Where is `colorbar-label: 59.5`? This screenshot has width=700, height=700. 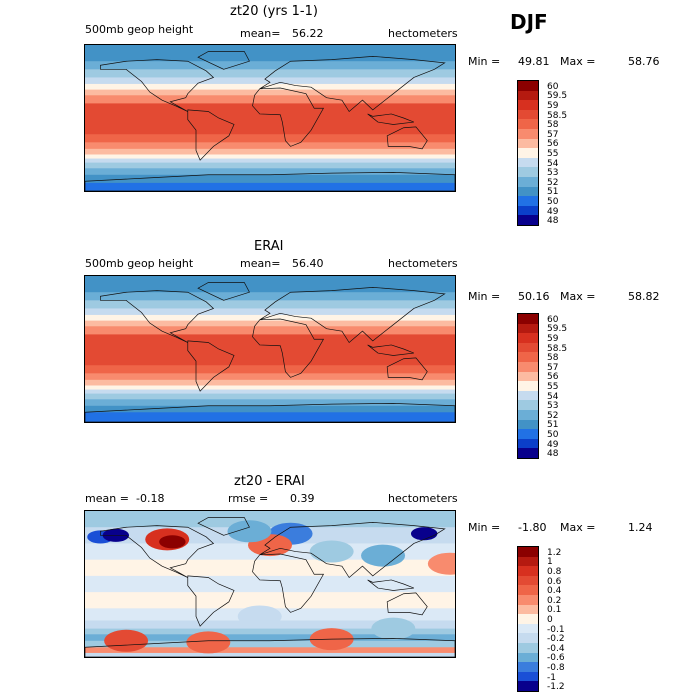
colorbar-label: 59.5 is located at coordinates (557, 96).